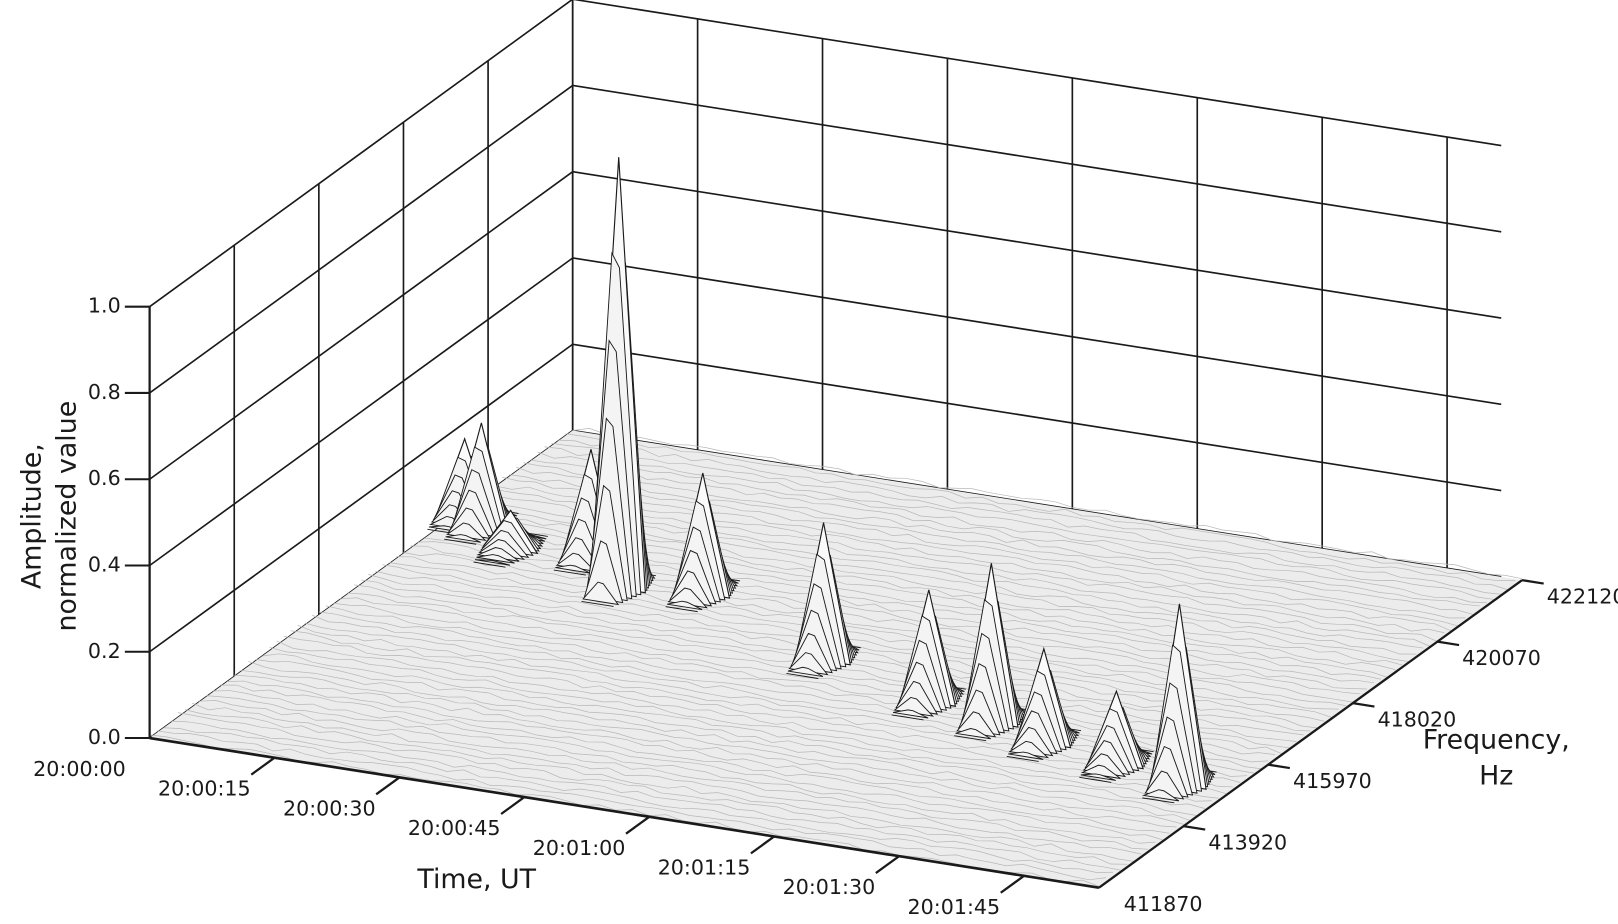  I want to click on x-tick-label: 20:00:00, so click(79, 769).